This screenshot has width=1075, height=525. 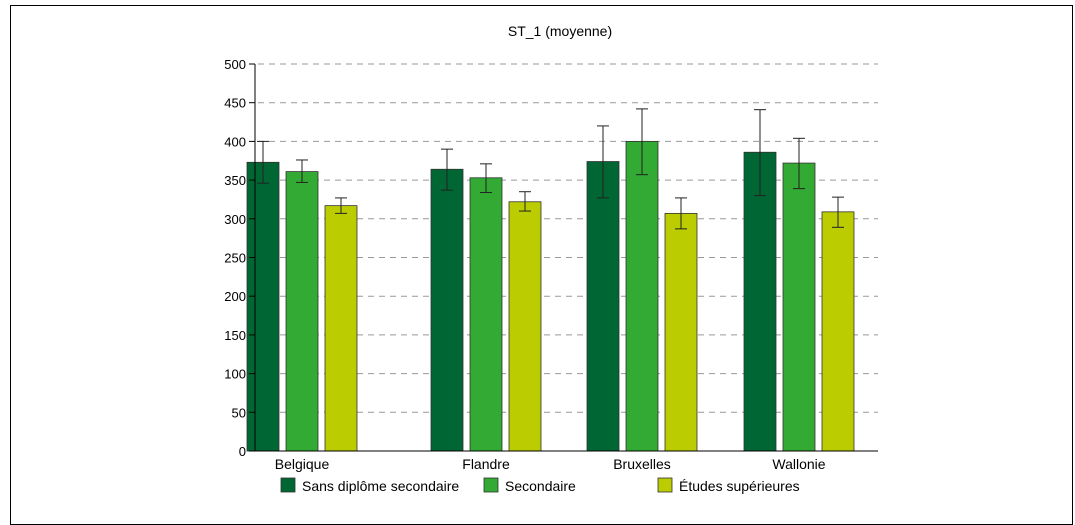 What do you see at coordinates (798, 464) in the screenshot?
I see `x-tick-label: Wallonie` at bounding box center [798, 464].